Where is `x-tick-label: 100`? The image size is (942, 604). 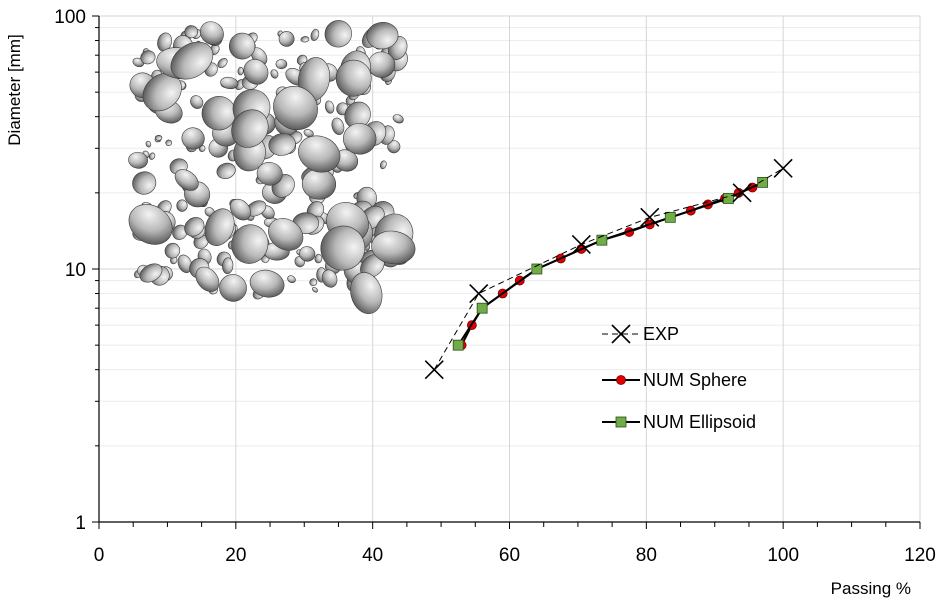 x-tick-label: 100 is located at coordinates (783, 555).